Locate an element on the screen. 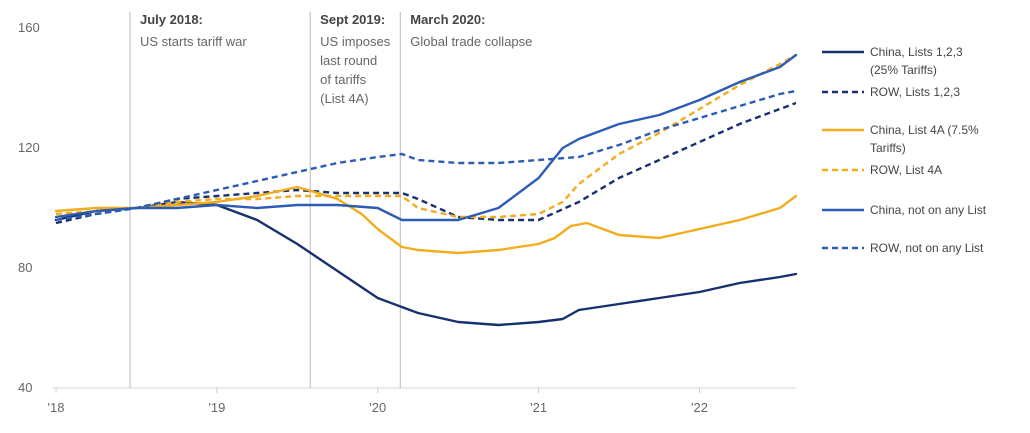 This screenshot has height=433, width=1030. event-title: Sept 2019: is located at coordinates (352, 19).